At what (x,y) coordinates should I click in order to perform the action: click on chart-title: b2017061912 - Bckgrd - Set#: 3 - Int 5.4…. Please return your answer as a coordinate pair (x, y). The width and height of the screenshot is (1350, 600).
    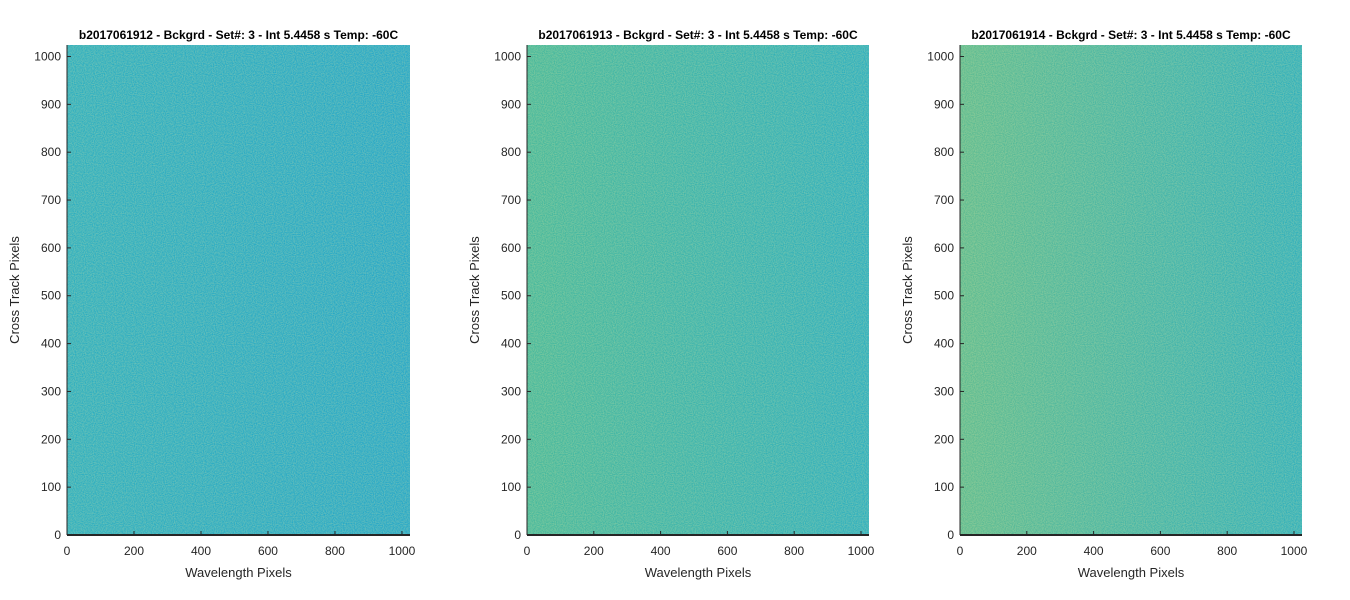
    Looking at the image, I should click on (239, 35).